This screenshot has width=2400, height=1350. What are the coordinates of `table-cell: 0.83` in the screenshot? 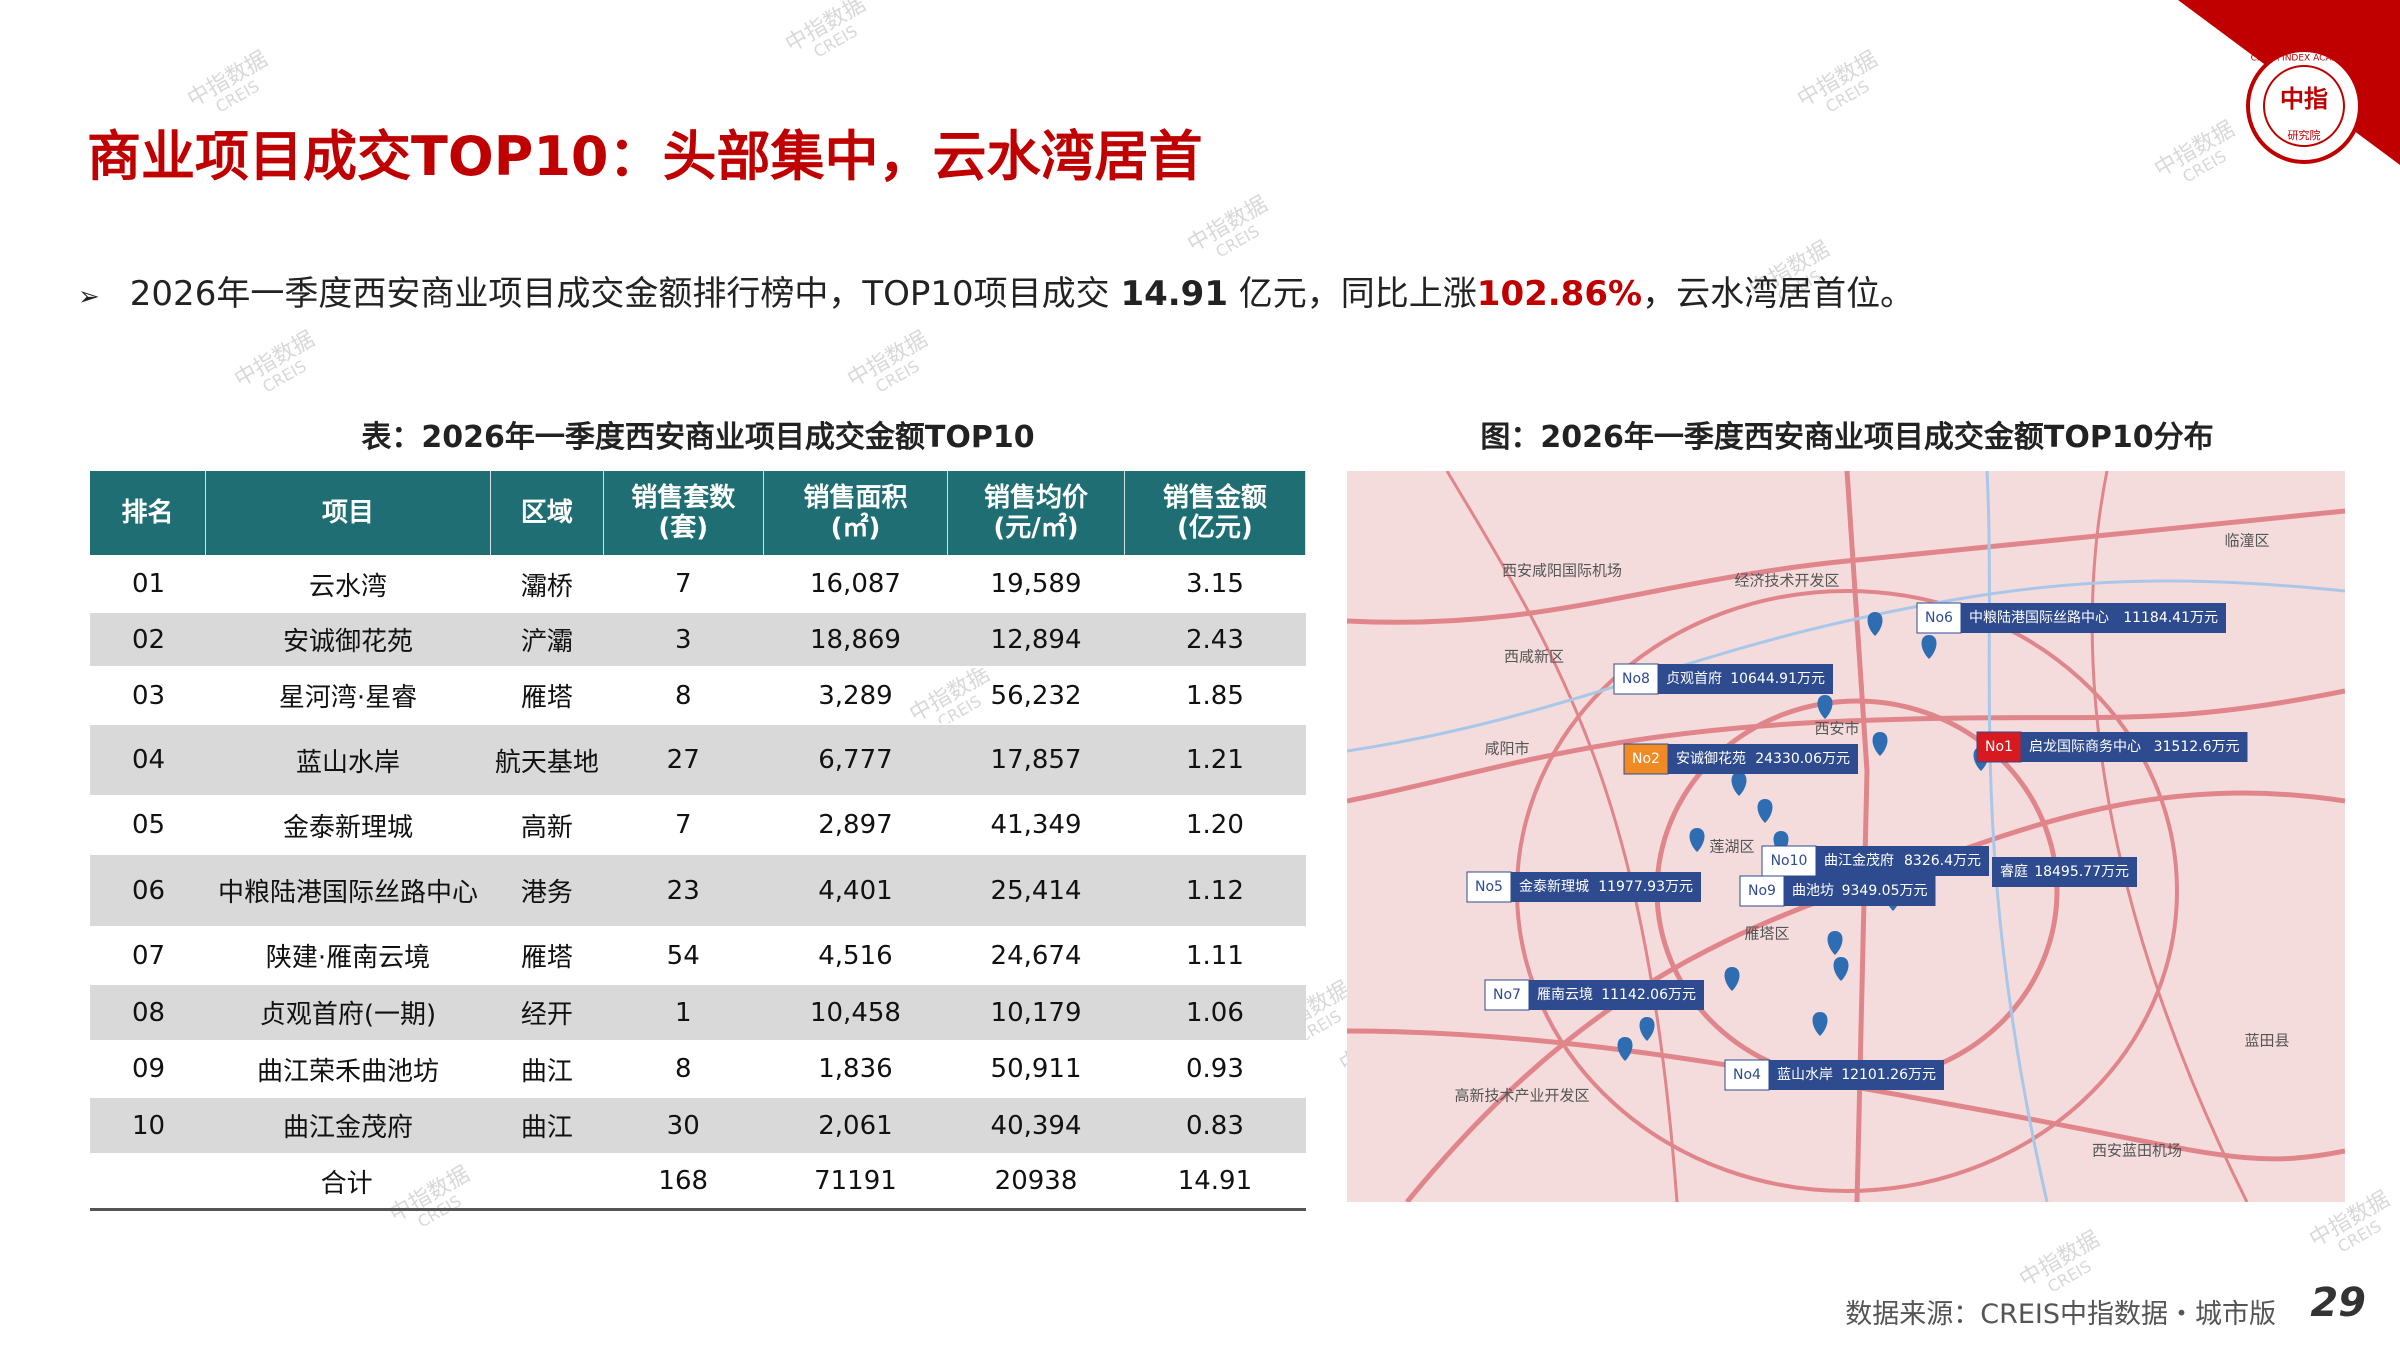 It's located at (1215, 1125).